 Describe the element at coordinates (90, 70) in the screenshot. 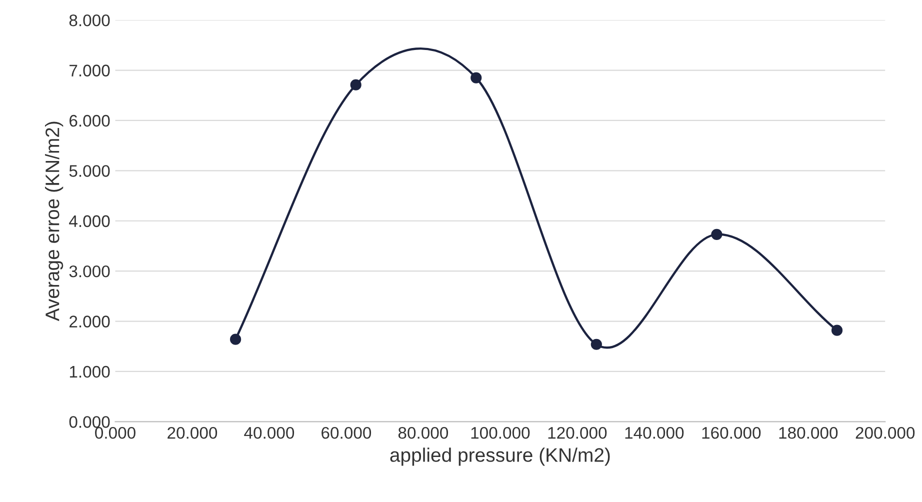

I see `y-tick-label: 7.000` at that location.